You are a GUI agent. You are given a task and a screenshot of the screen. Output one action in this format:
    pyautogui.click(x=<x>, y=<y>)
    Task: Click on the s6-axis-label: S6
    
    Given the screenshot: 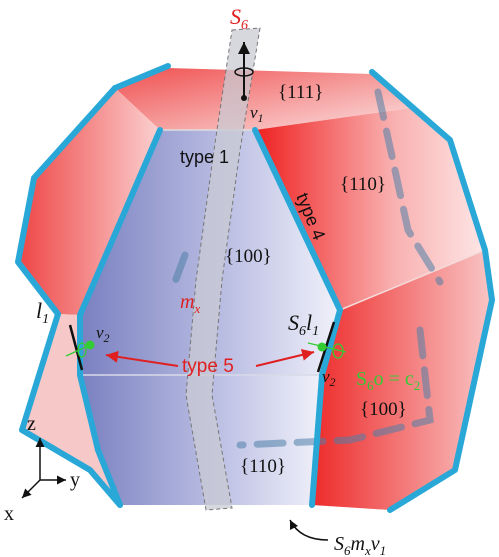 What is the action you would take?
    pyautogui.click(x=239, y=18)
    